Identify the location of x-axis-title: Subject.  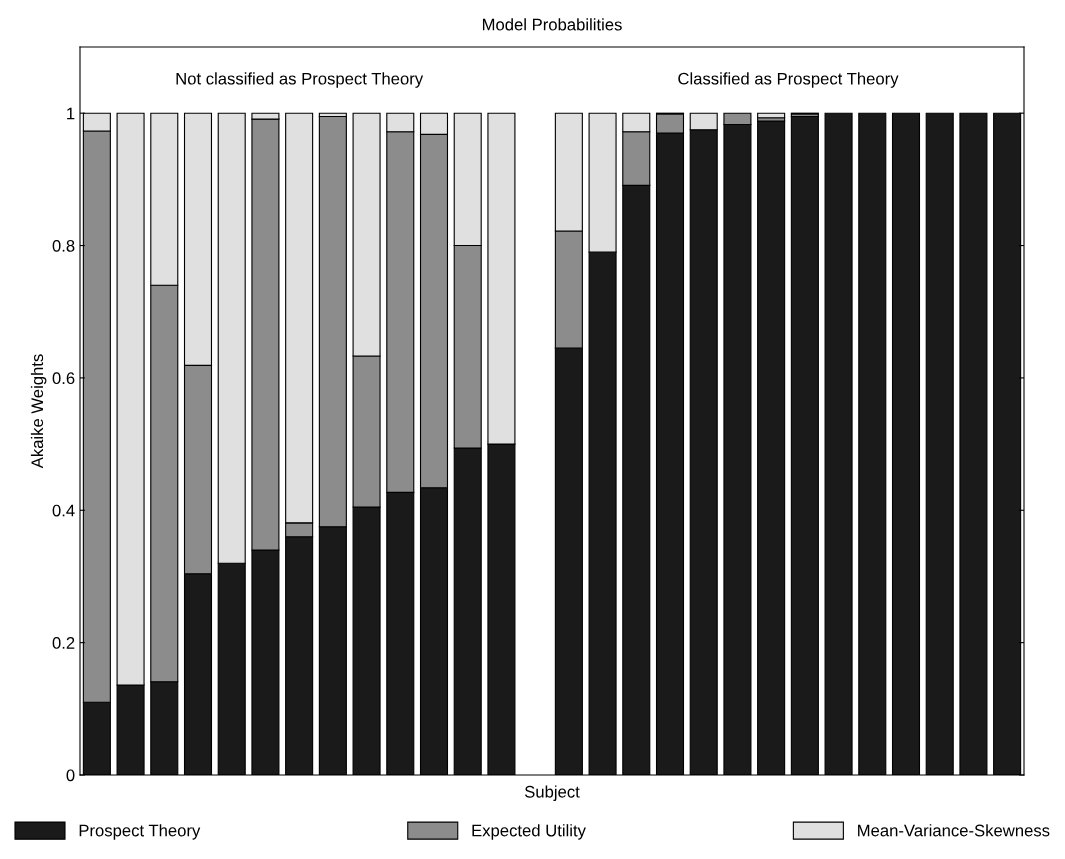
(552, 793).